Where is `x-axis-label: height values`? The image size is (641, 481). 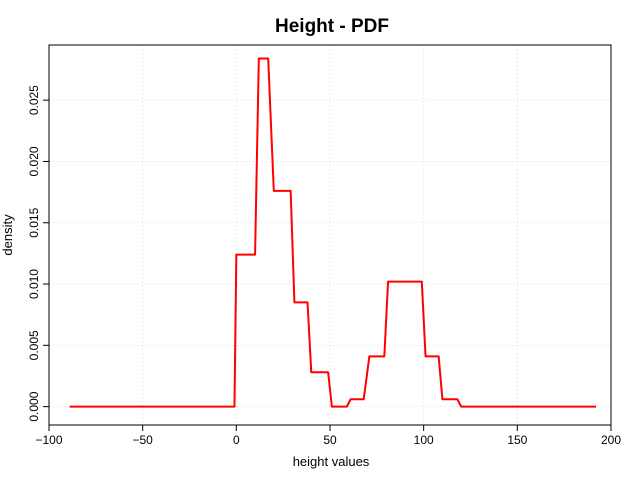
x-axis-label: height values is located at coordinates (331, 461).